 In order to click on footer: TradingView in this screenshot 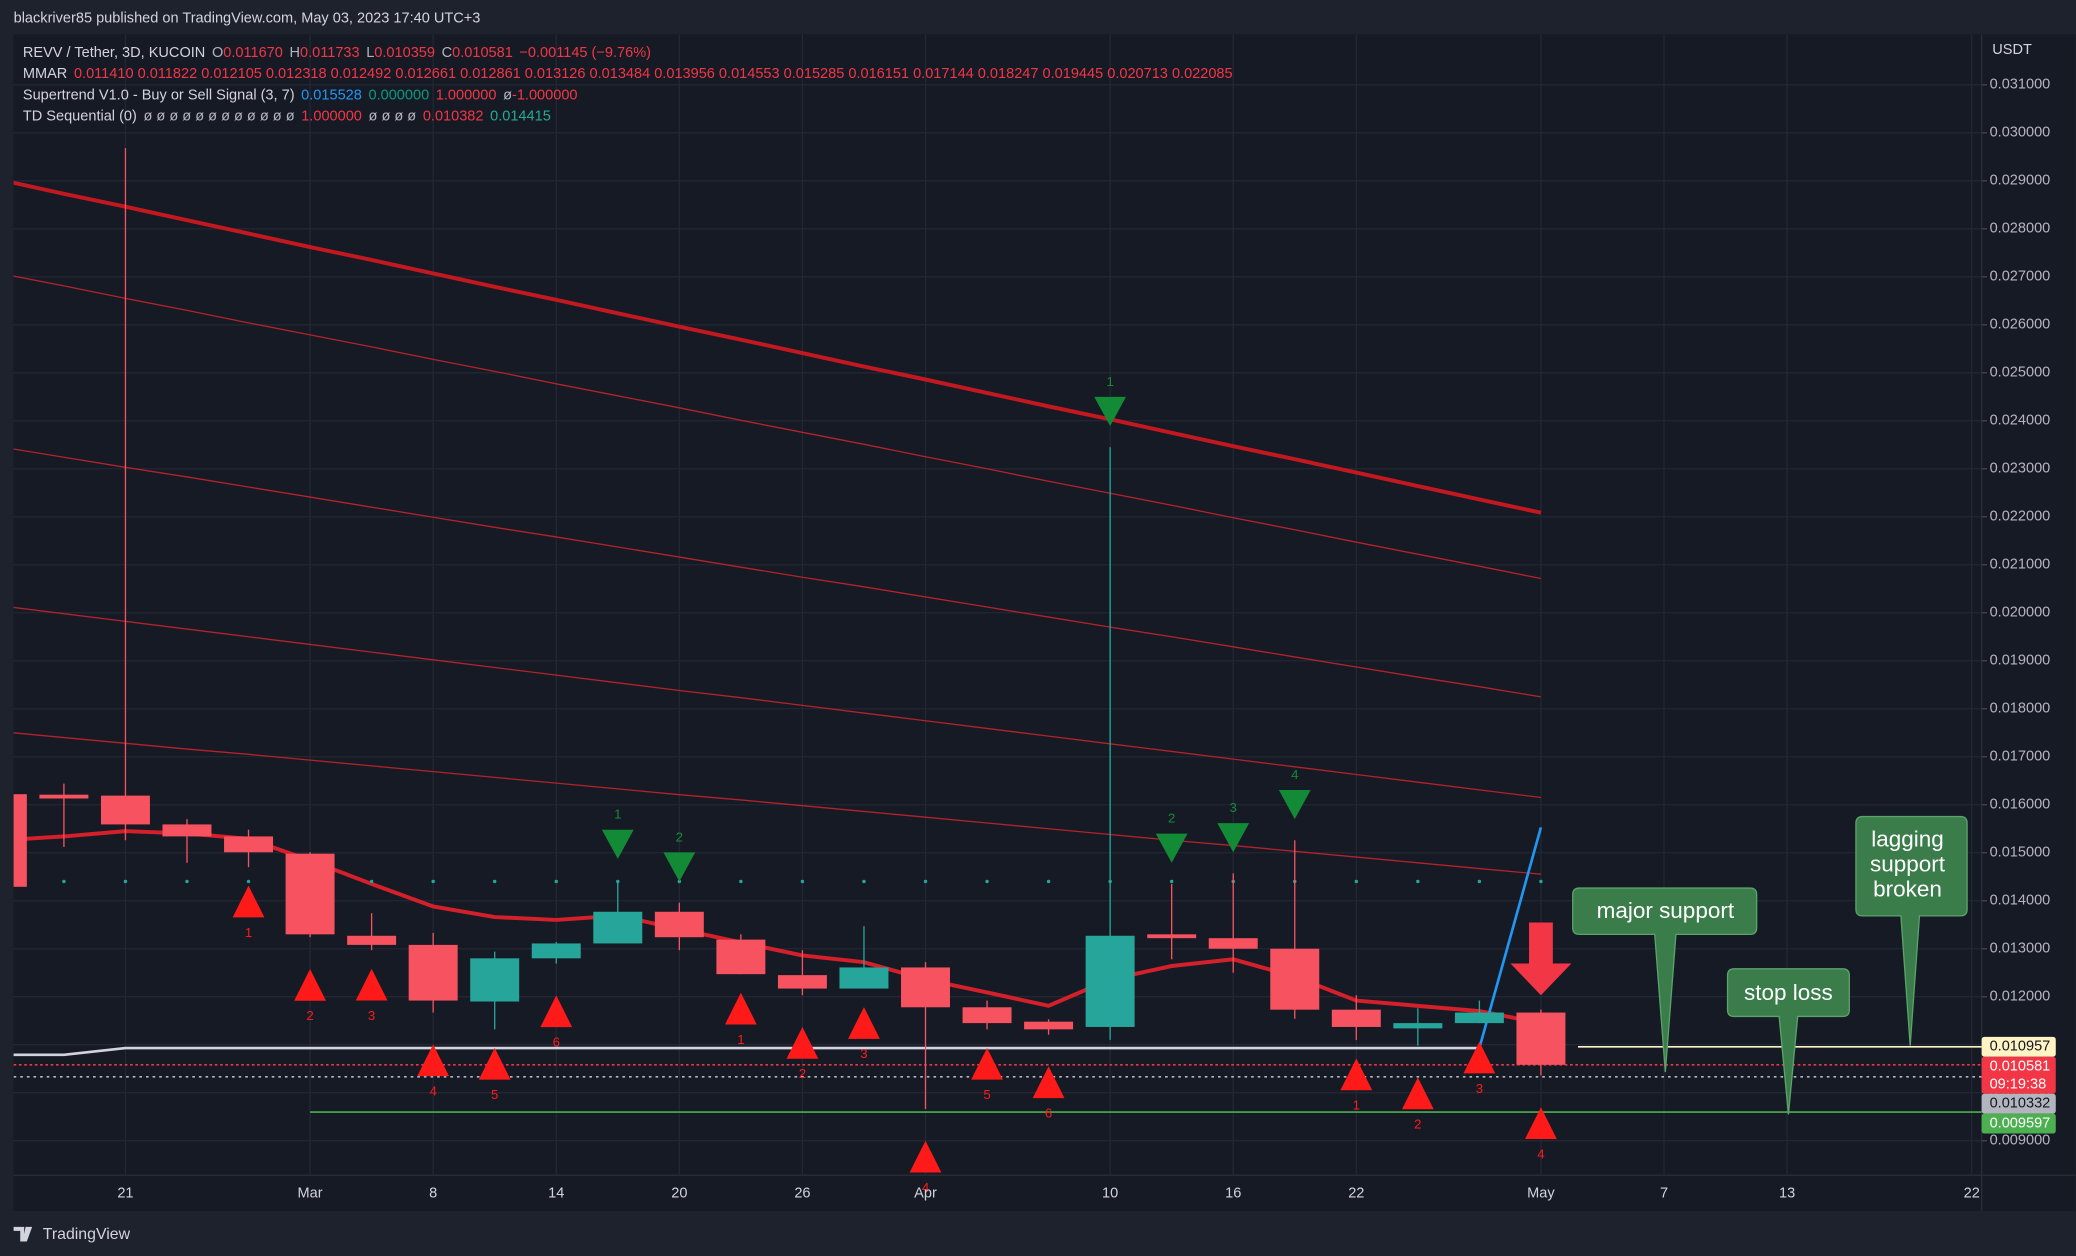, I will do `click(72, 1234)`.